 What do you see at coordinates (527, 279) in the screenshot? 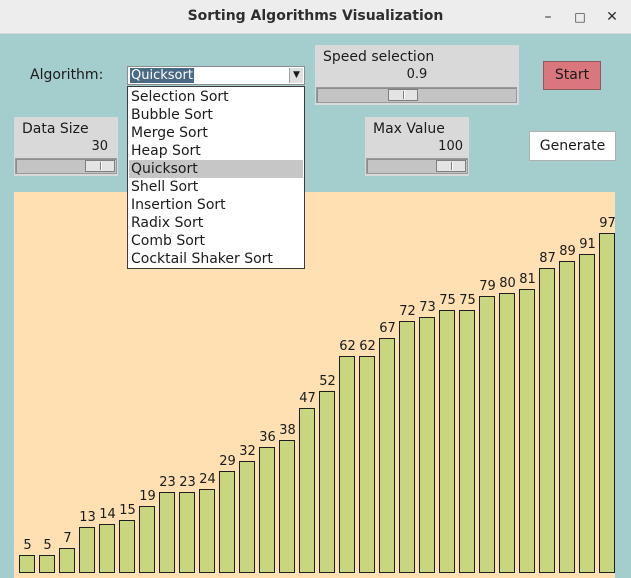
I see `bar-value-label: 81` at bounding box center [527, 279].